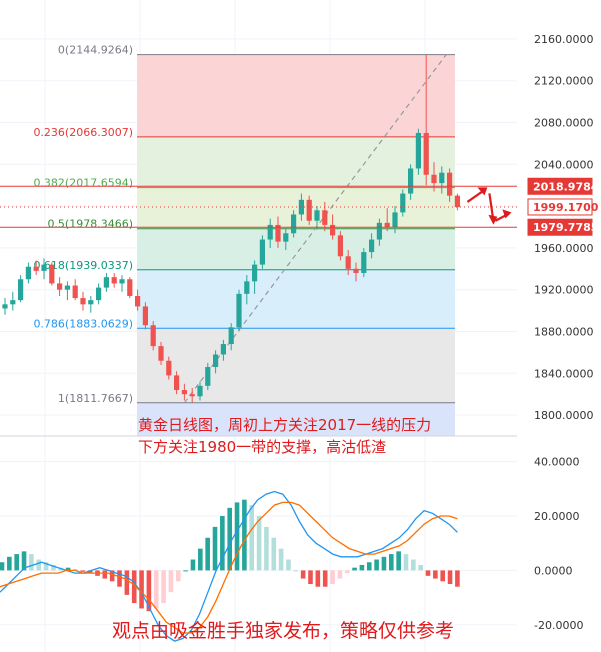 The height and width of the screenshot is (652, 601). I want to click on price-badge-bg, so click(560, 227).